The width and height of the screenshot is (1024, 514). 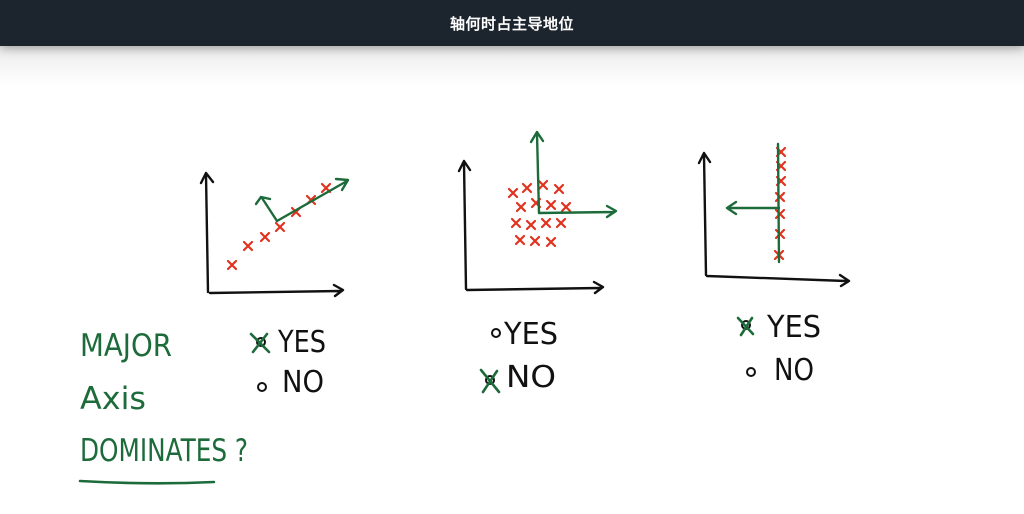 I want to click on panel-3-yes-check-mark, so click(x=745, y=326).